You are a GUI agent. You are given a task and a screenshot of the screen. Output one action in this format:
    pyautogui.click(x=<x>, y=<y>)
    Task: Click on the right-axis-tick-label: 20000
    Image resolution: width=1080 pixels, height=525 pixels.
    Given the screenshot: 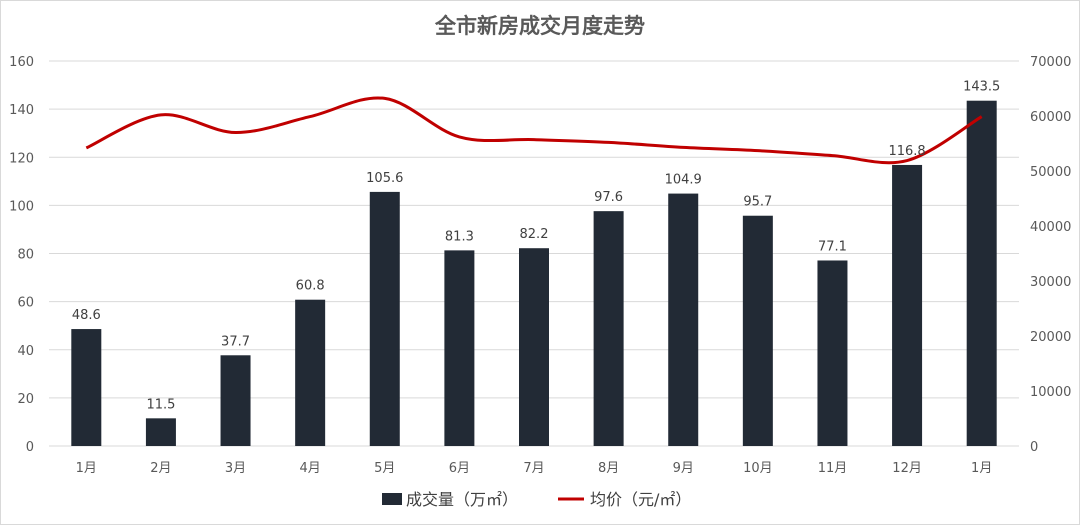 What is the action you would take?
    pyautogui.click(x=1050, y=337)
    